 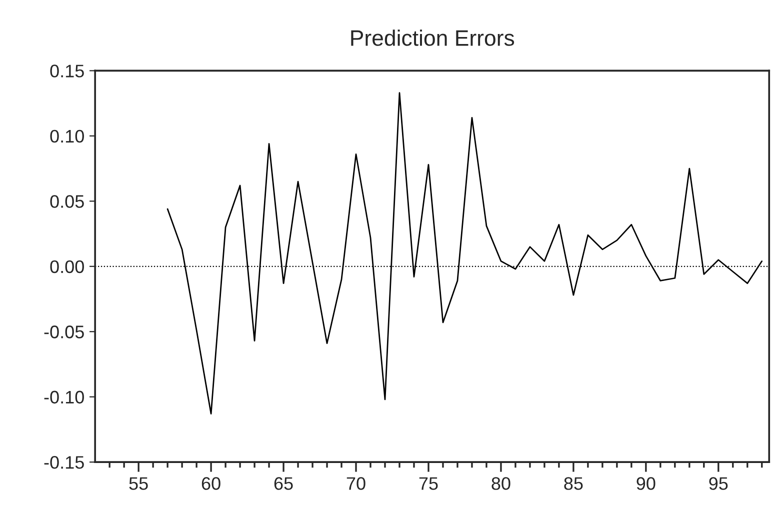 I want to click on y-tick-label: -0.05, so click(x=64, y=332).